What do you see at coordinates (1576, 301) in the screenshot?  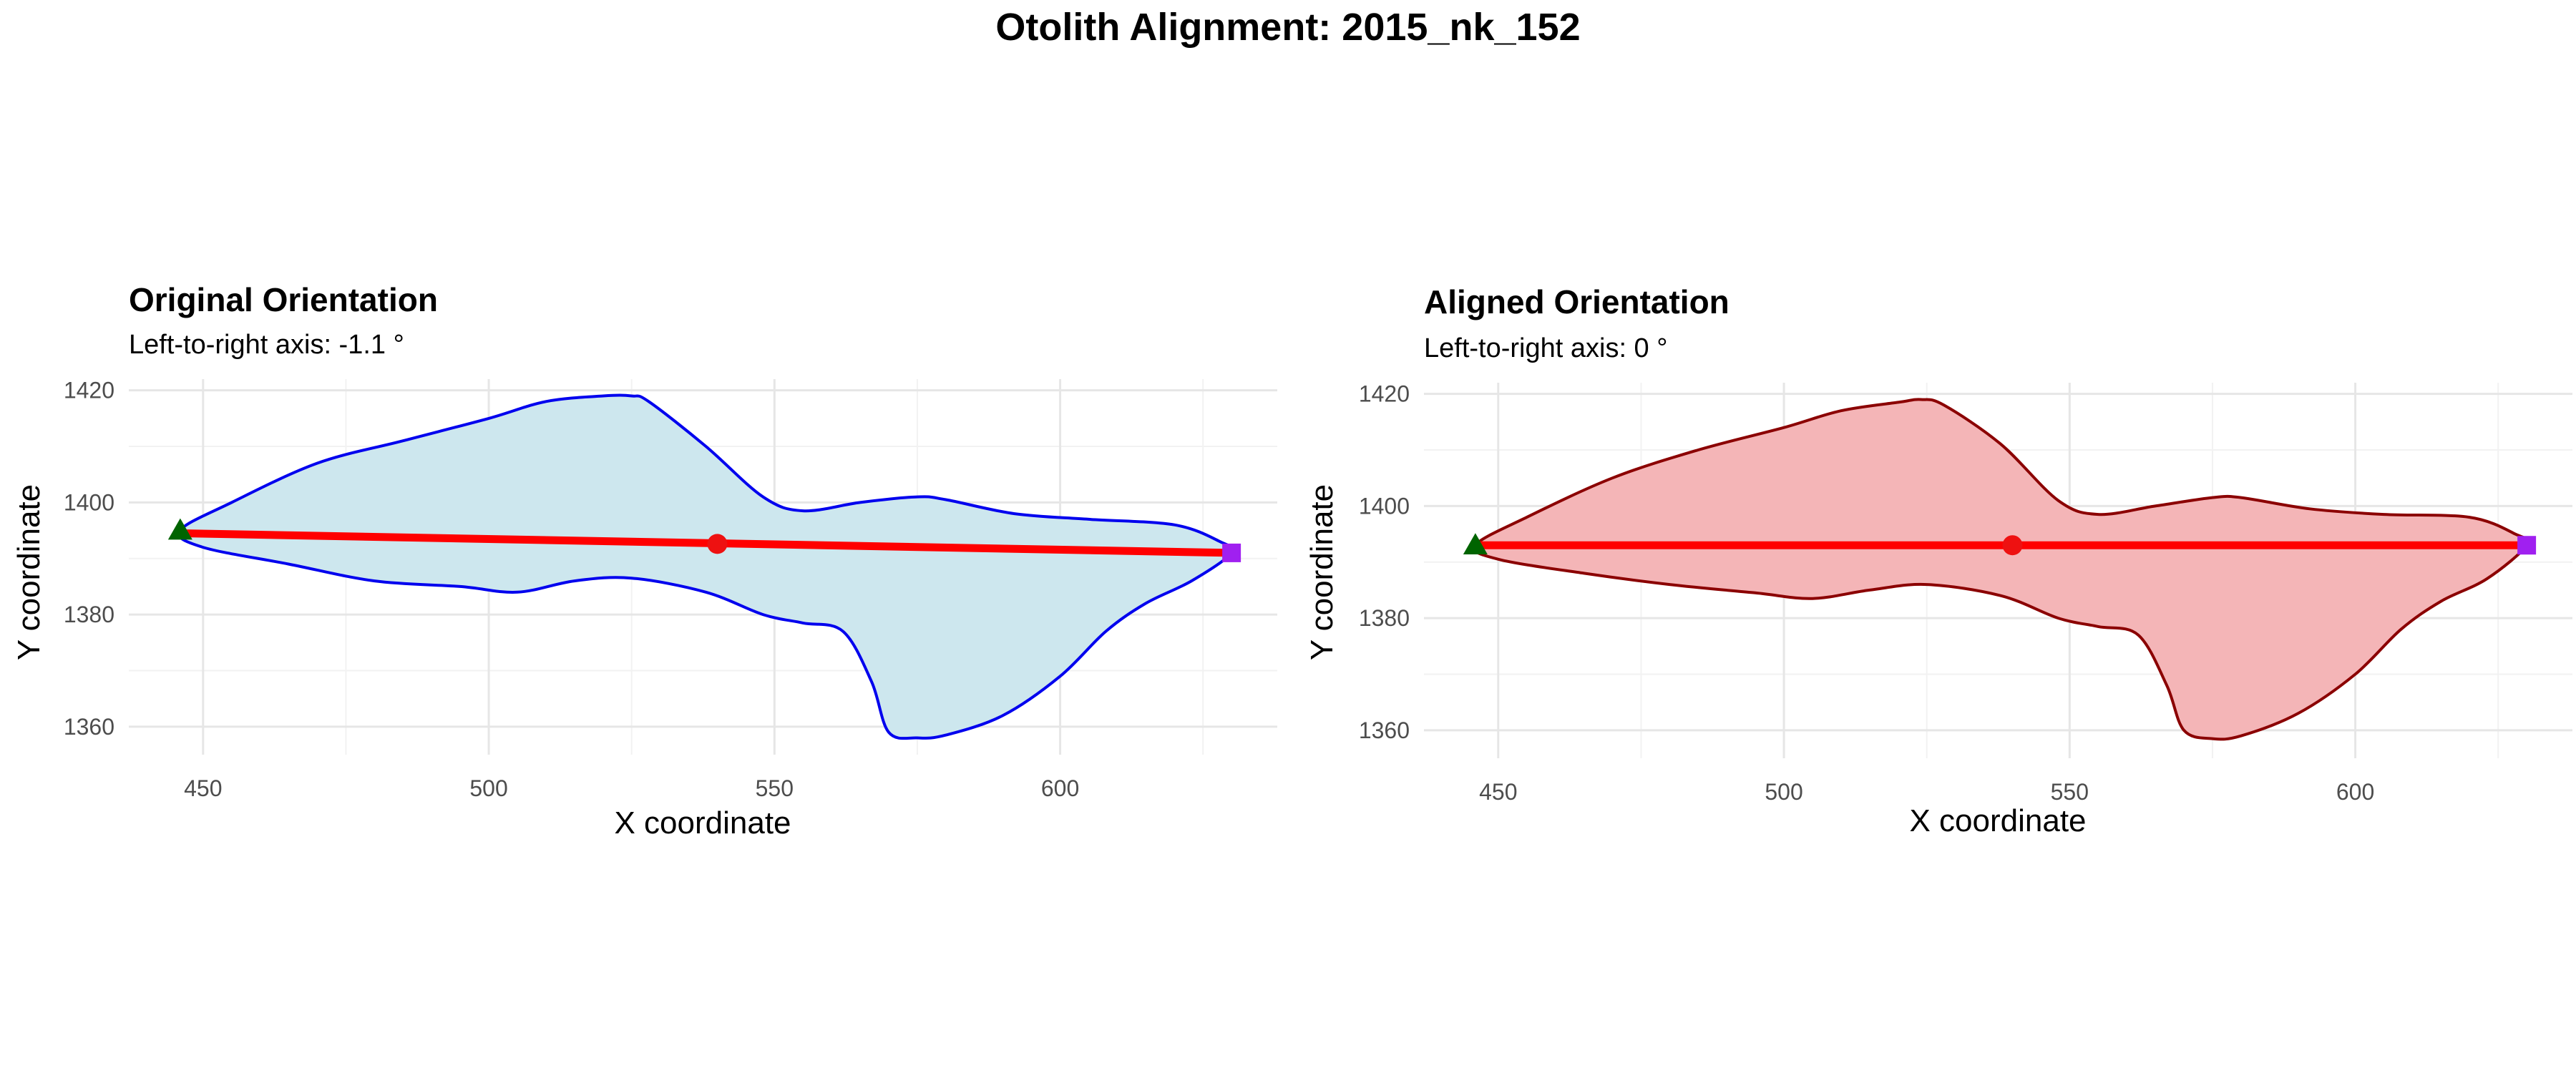 I see `panel-title: Aligned Orientation` at bounding box center [1576, 301].